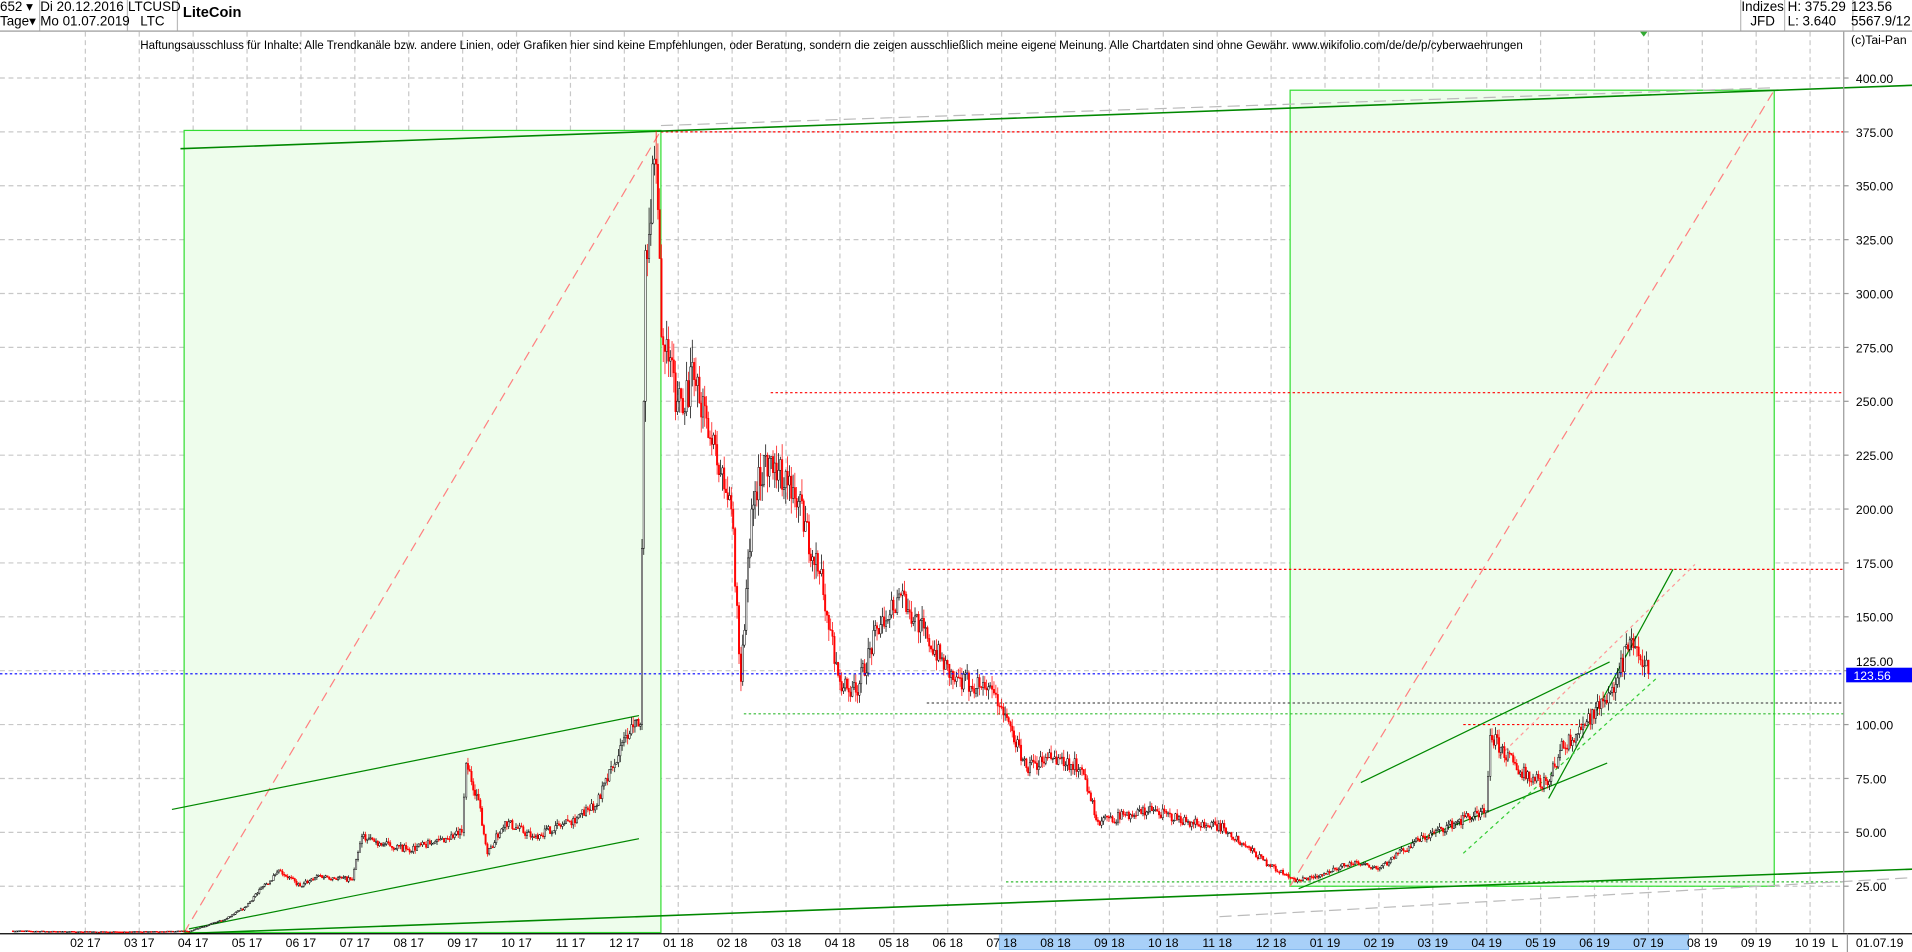 This screenshot has width=1912, height=952. I want to click on group: Indizes, so click(1762, 7).